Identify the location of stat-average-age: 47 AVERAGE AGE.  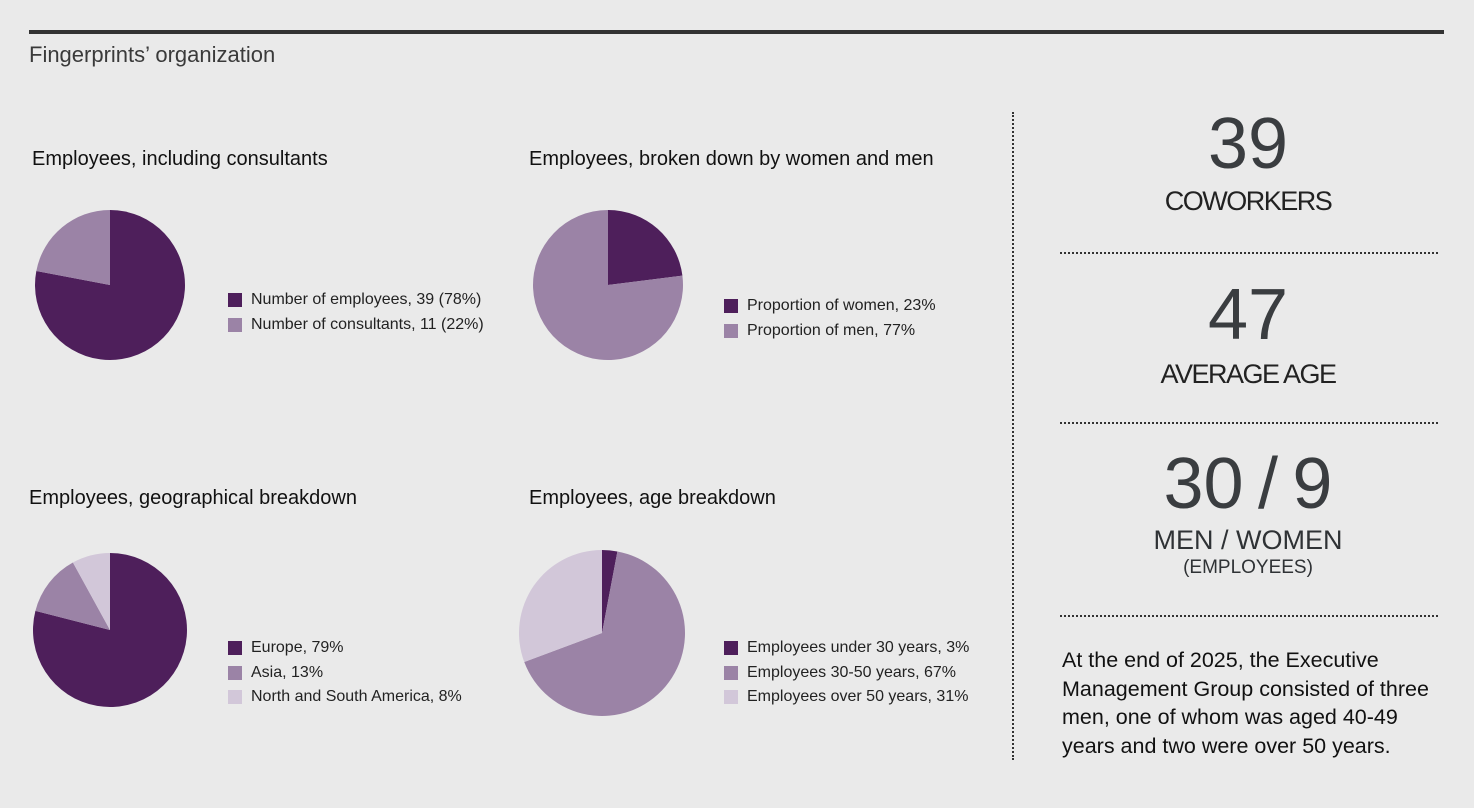
(1248, 334).